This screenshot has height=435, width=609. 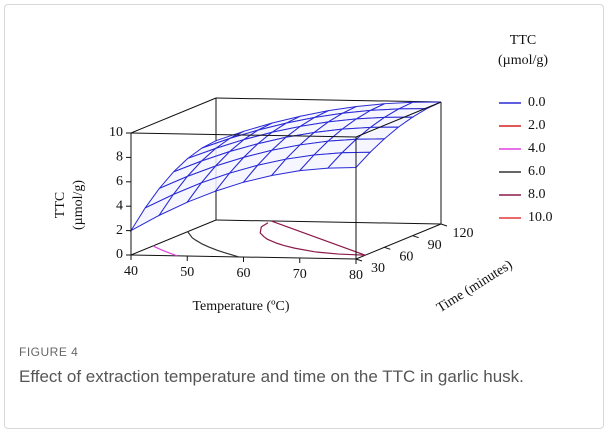 I want to click on legend-label: 10.0, so click(x=540, y=217).